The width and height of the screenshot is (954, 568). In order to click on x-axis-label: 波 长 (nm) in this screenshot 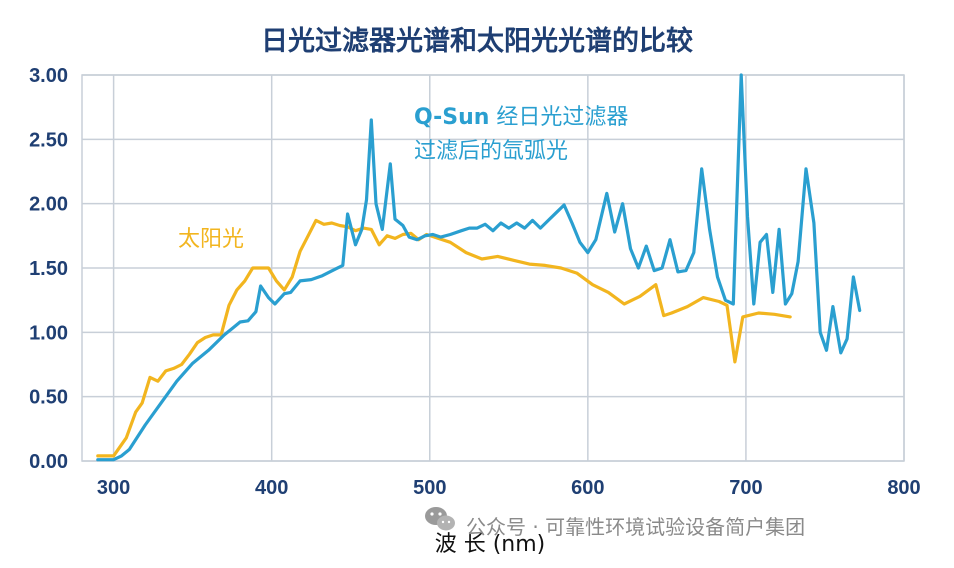, I will do `click(490, 544)`.